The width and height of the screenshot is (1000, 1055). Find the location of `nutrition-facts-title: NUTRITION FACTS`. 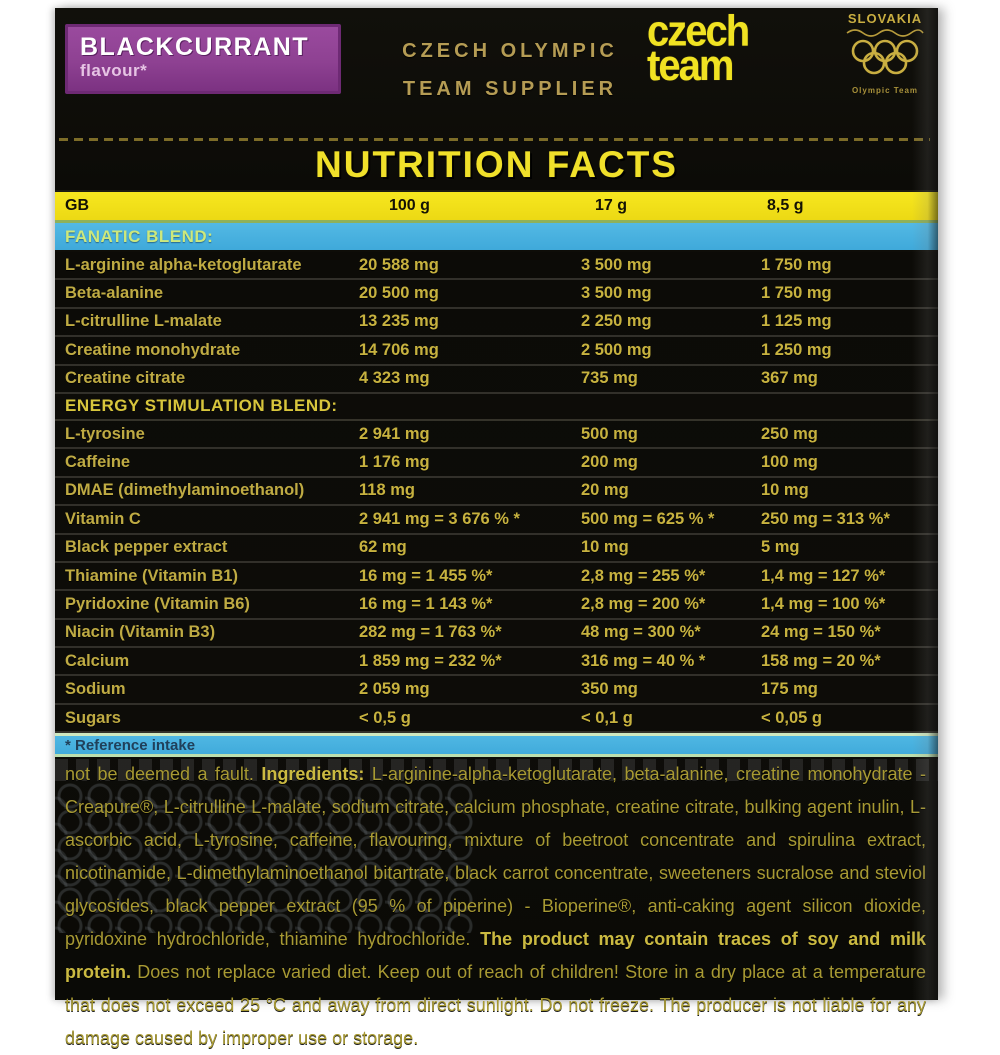

nutrition-facts-title: NUTRITION FACTS is located at coordinates (496, 164).